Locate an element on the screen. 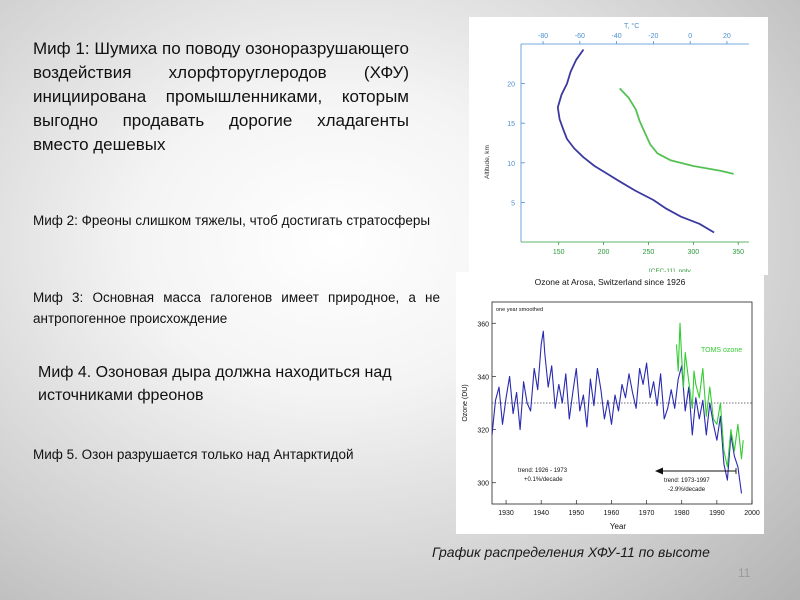  y-tick-label: 20 is located at coordinates (511, 85).